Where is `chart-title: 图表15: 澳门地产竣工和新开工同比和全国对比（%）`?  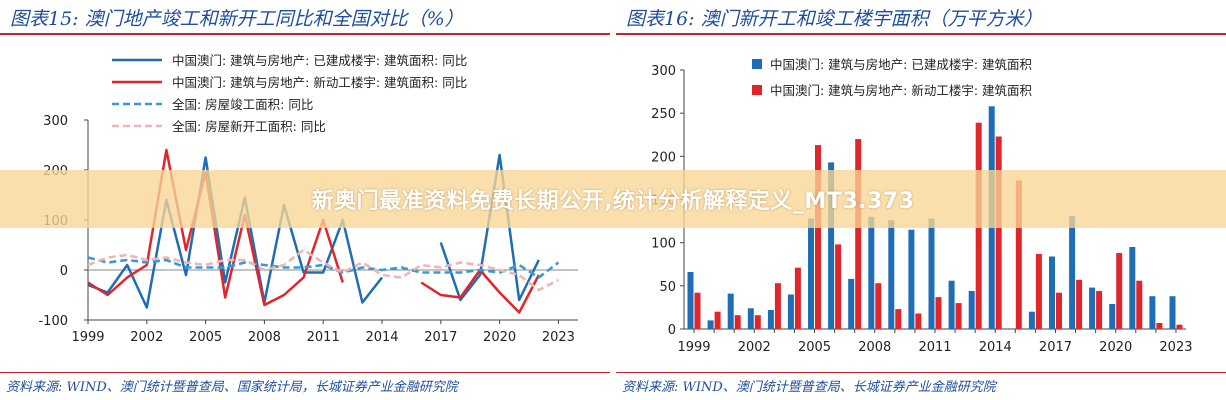 chart-title: 图表15: 澳门地产竣工和新开工同比和全国对比（%） is located at coordinates (237, 19).